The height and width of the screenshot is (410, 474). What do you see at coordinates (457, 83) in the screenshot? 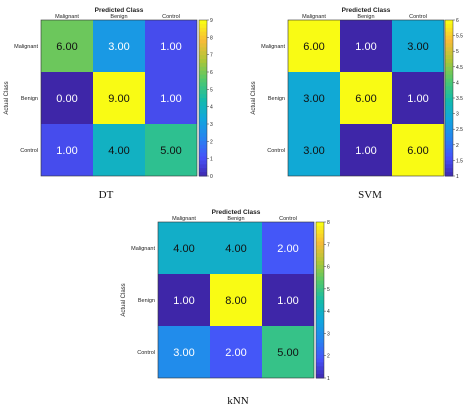
I see `colorbar-tick-label-1-6: 4` at bounding box center [457, 83].